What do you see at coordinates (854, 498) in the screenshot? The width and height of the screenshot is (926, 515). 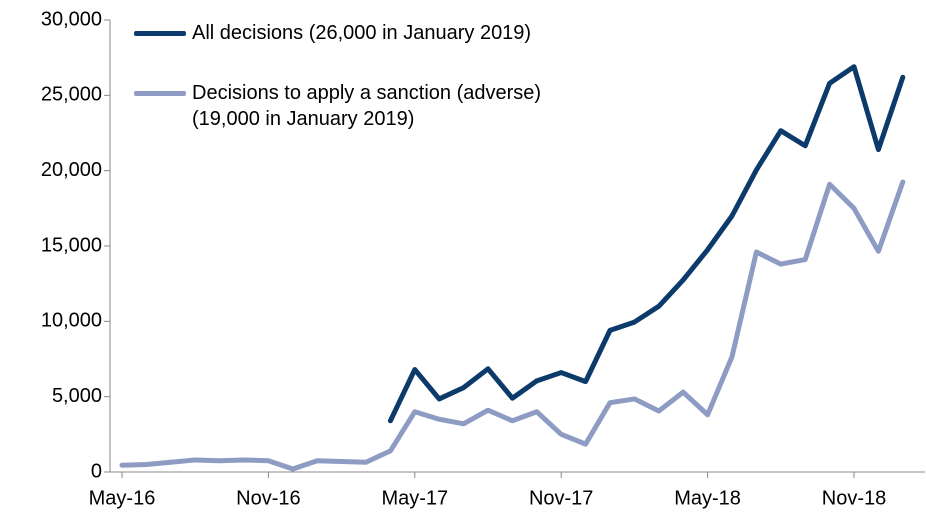 I see `x-tick-label: Nov-18` at bounding box center [854, 498].